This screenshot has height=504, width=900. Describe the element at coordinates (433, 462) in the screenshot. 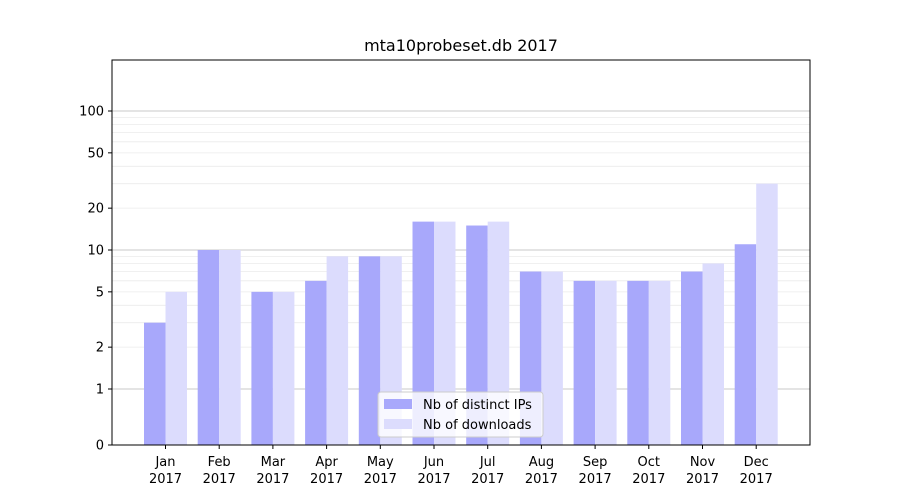

I see `x-tick-label-month: Jun` at that location.